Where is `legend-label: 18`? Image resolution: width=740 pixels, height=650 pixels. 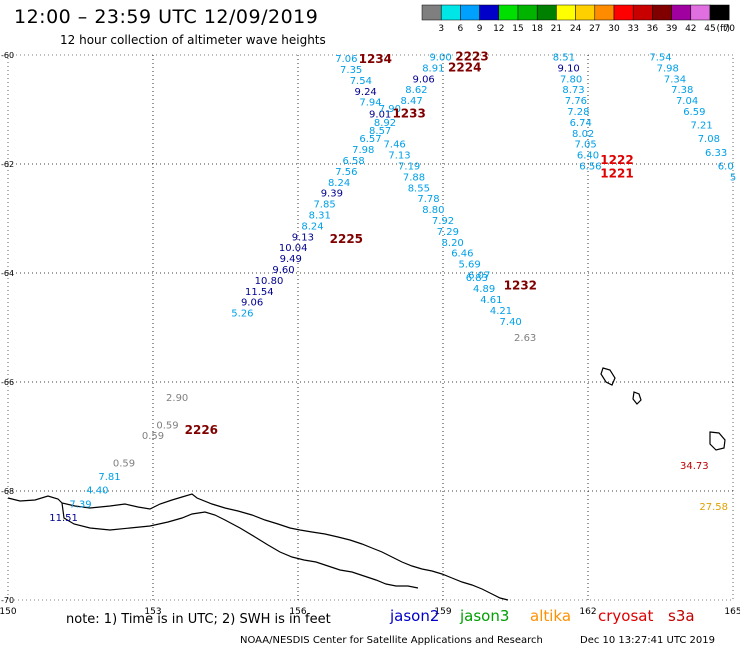
legend-label: 18 is located at coordinates (537, 29).